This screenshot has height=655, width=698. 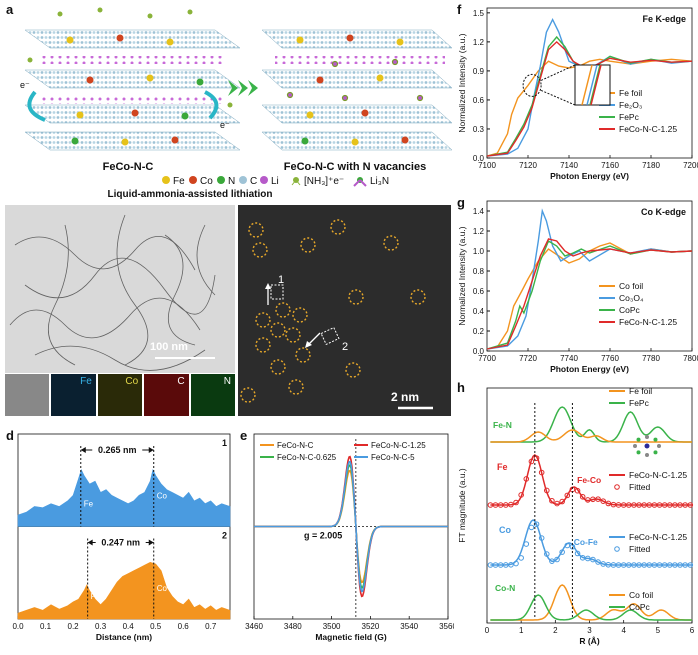 I want to click on f-xtick-label: 7180, so click(x=651, y=165).